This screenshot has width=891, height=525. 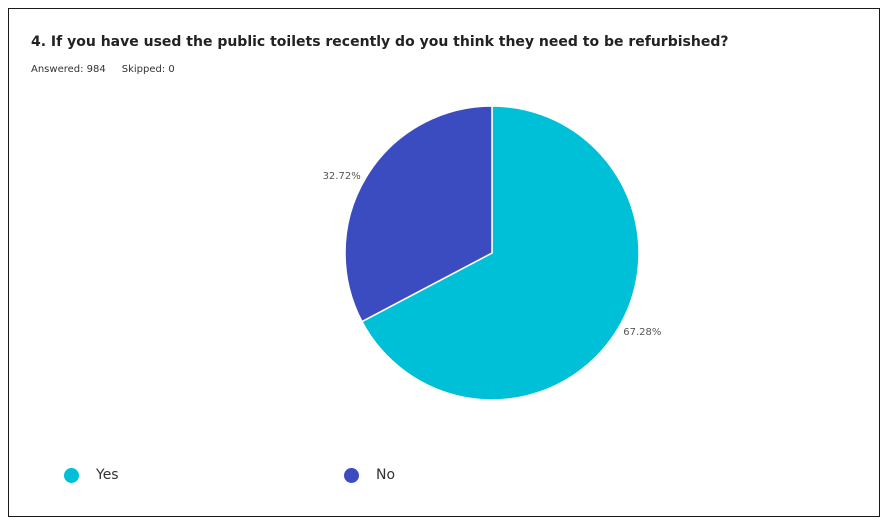 I want to click on legend-label-no: No, so click(x=386, y=475).